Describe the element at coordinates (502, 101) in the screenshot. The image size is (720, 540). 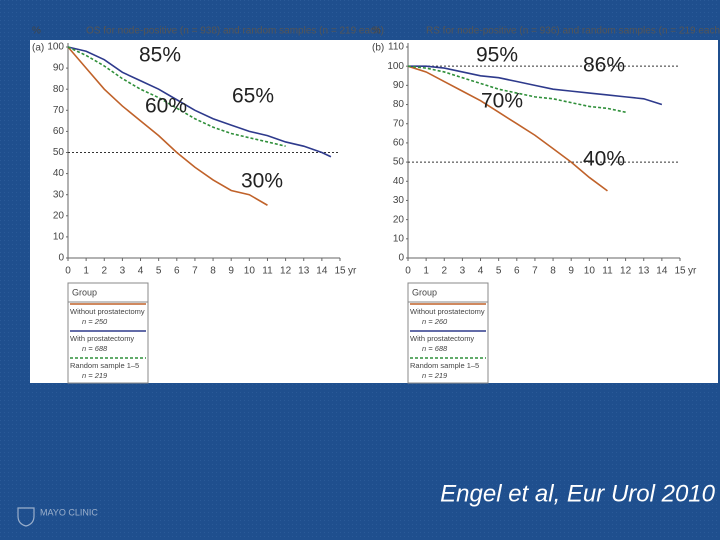
I see `annotation: 70%` at that location.